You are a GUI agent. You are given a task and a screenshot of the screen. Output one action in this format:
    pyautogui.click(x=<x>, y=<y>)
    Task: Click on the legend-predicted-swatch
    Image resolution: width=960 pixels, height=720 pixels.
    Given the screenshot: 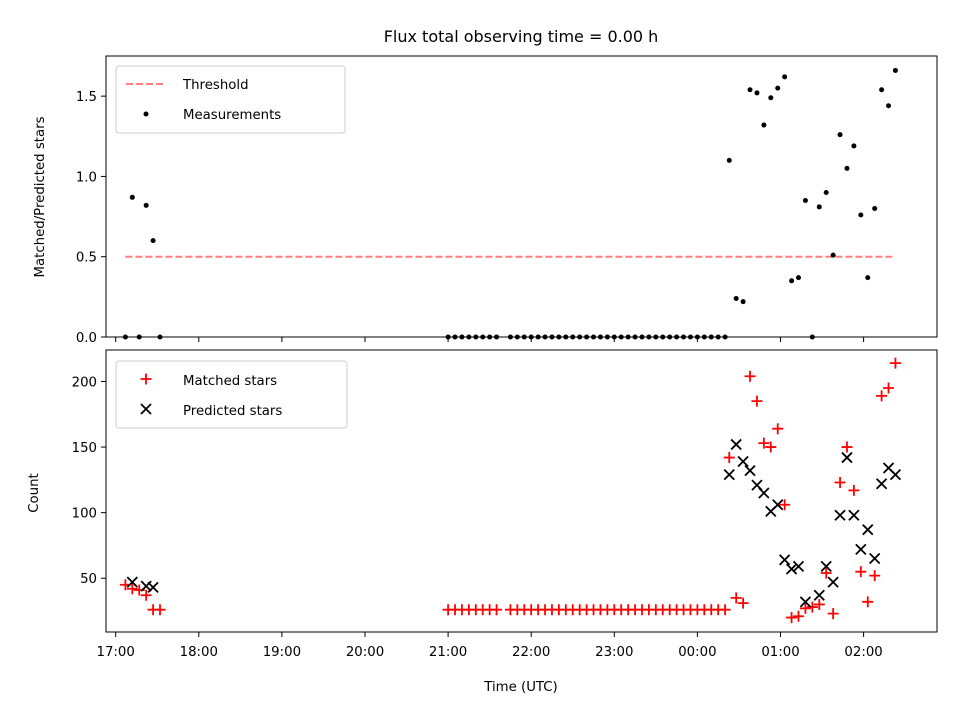 What is the action you would take?
    pyautogui.click(x=146, y=409)
    